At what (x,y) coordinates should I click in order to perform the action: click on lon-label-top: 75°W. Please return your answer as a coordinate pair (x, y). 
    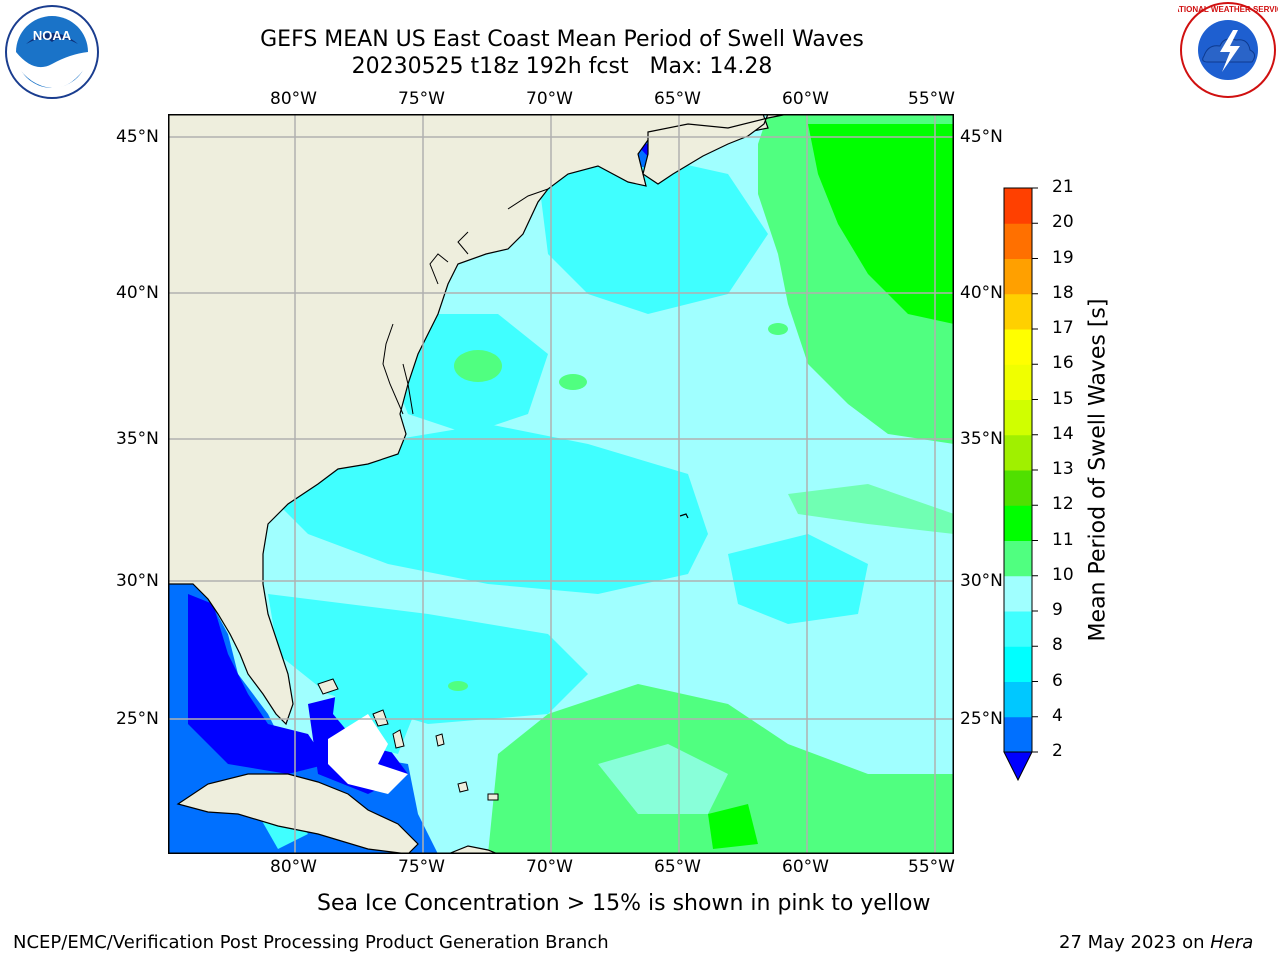
    Looking at the image, I should click on (421, 99).